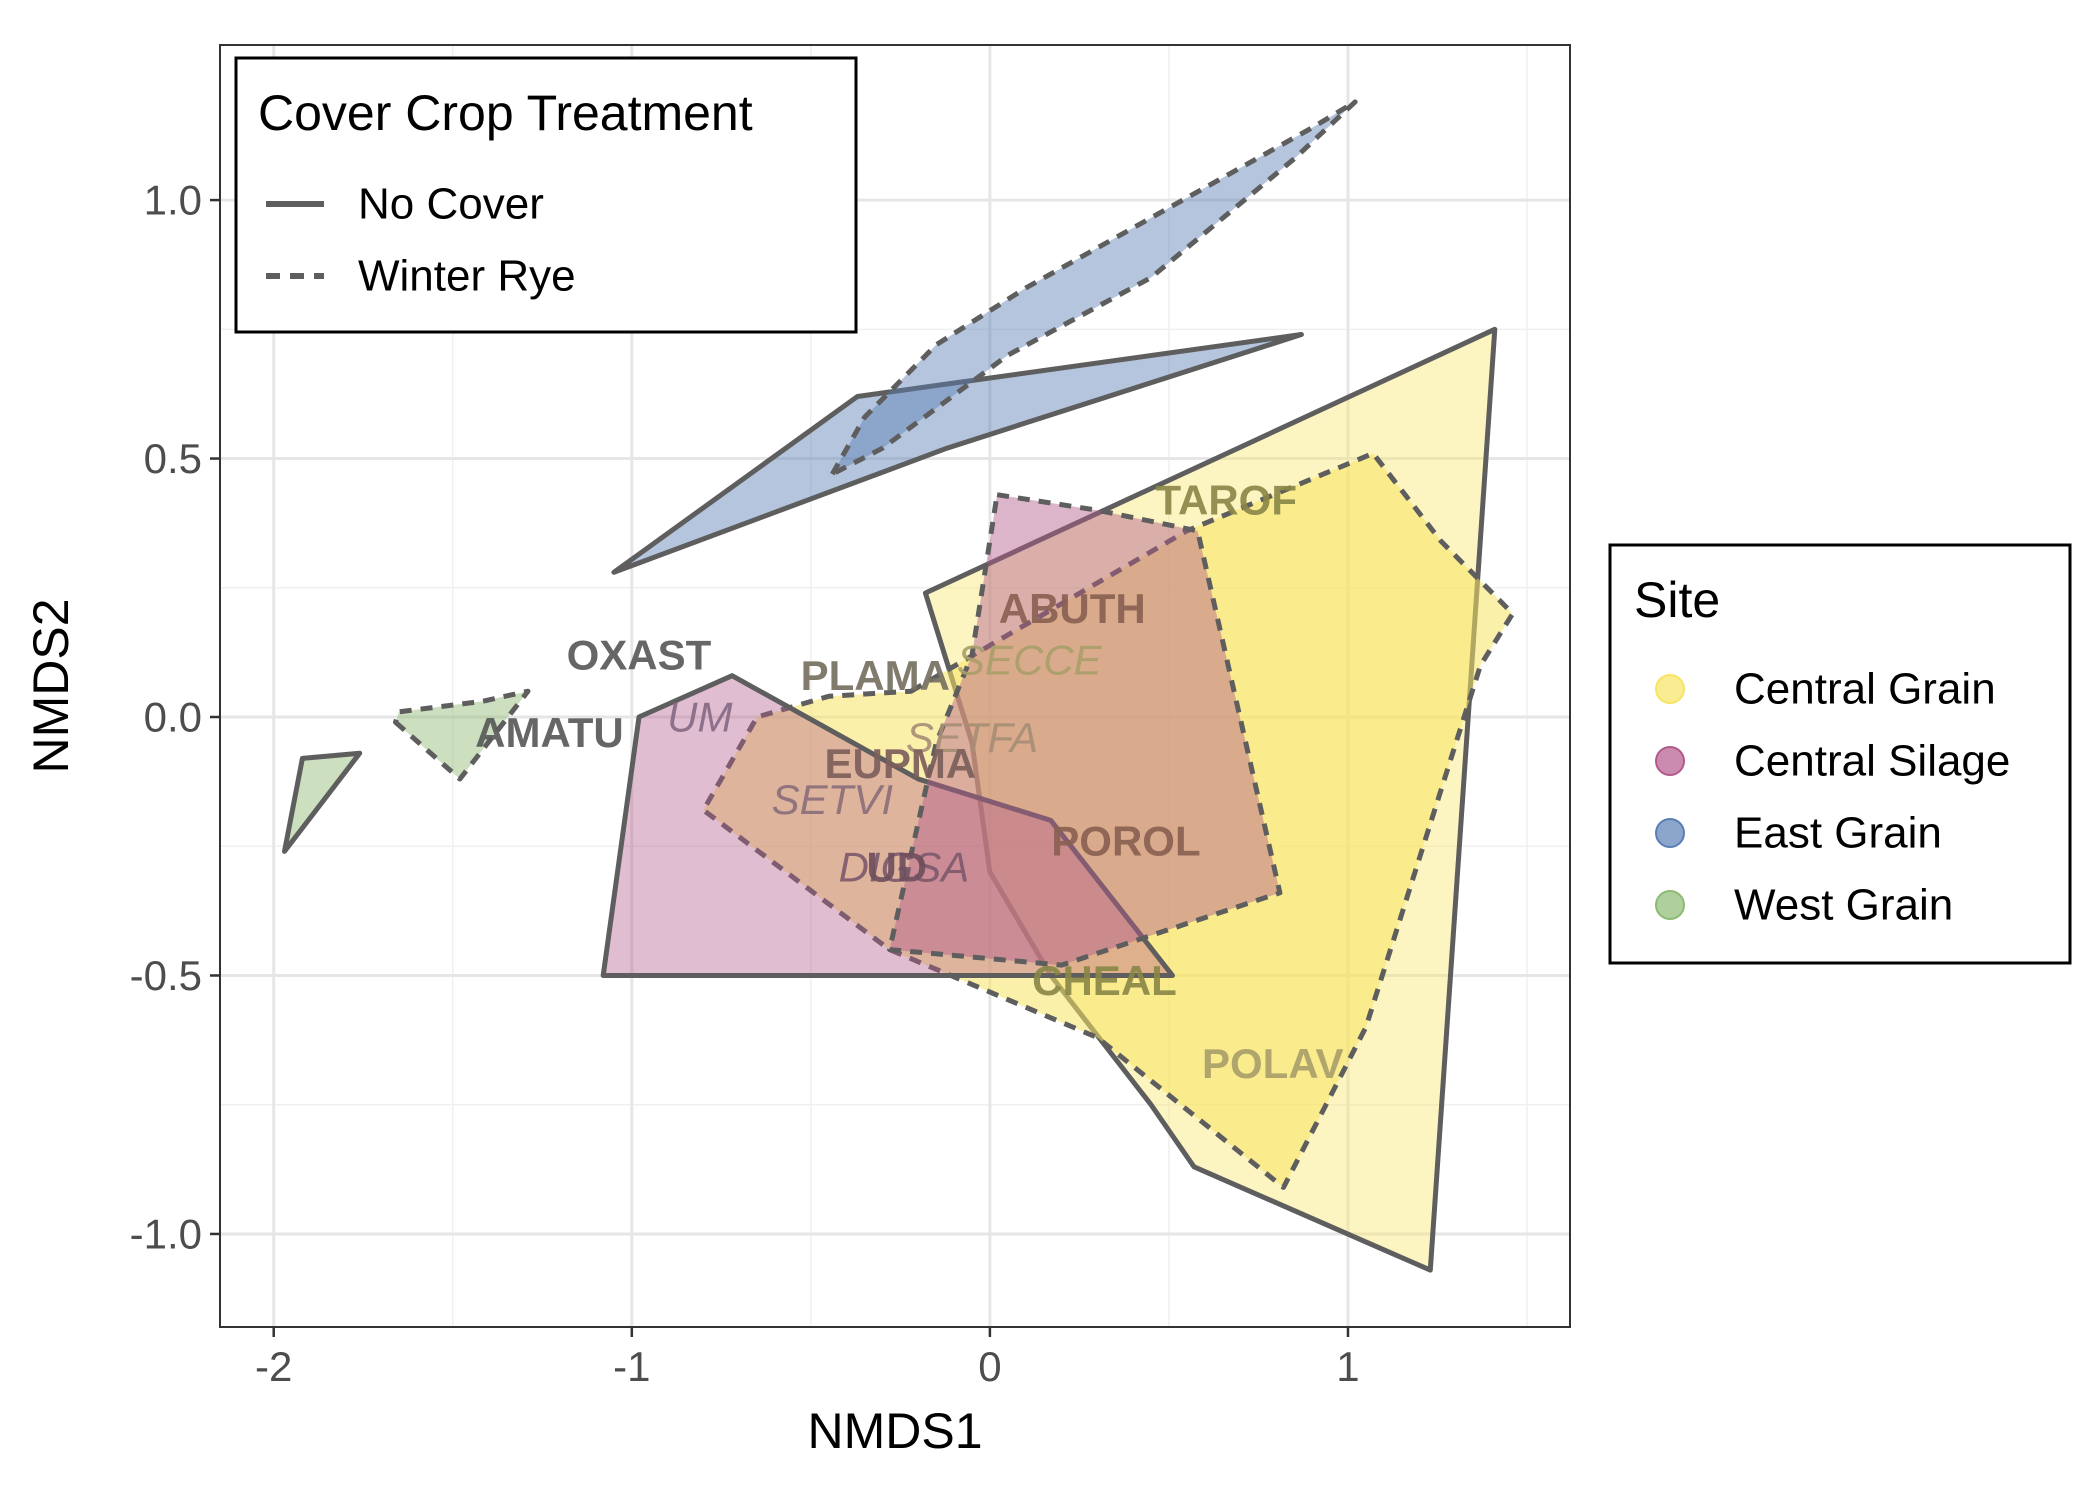 The height and width of the screenshot is (1500, 2100). Describe the element at coordinates (833, 799) in the screenshot. I see `species-label-setvi: SETVI` at that location.